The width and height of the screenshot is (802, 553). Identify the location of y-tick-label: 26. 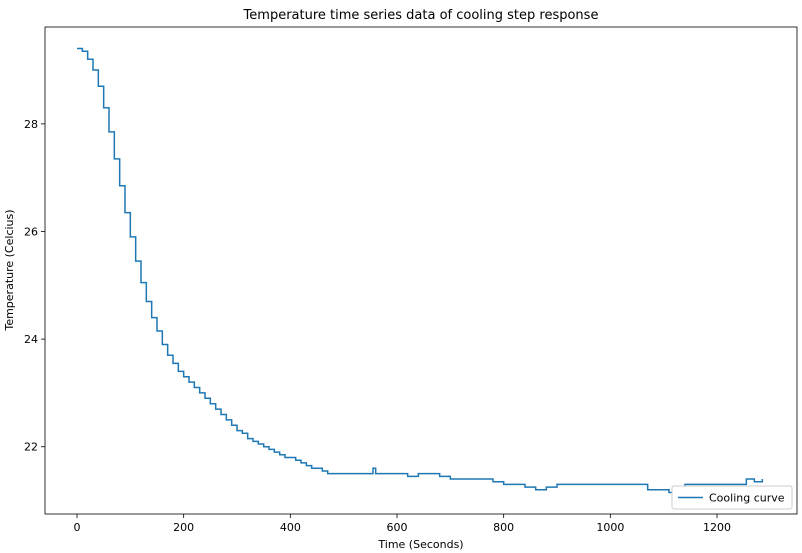
(31, 231).